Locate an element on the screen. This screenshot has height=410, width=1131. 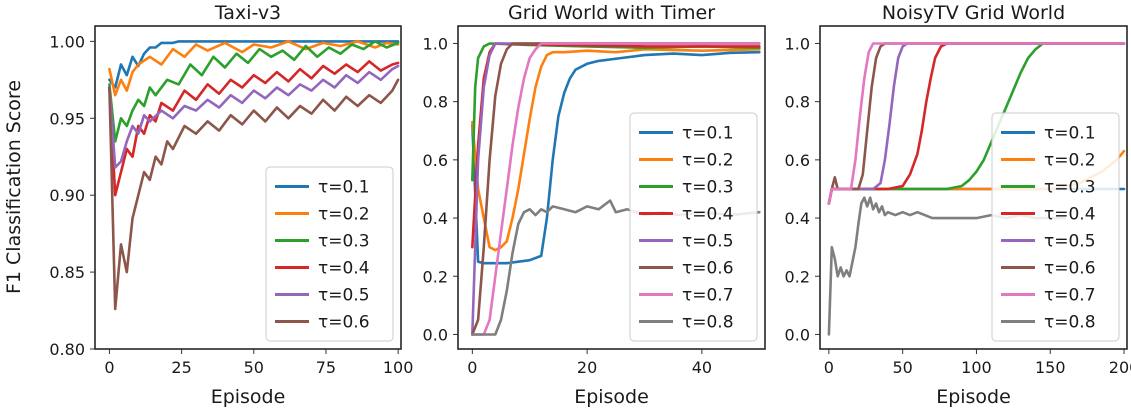
y-tick-label: 0.95 is located at coordinates (67, 118).